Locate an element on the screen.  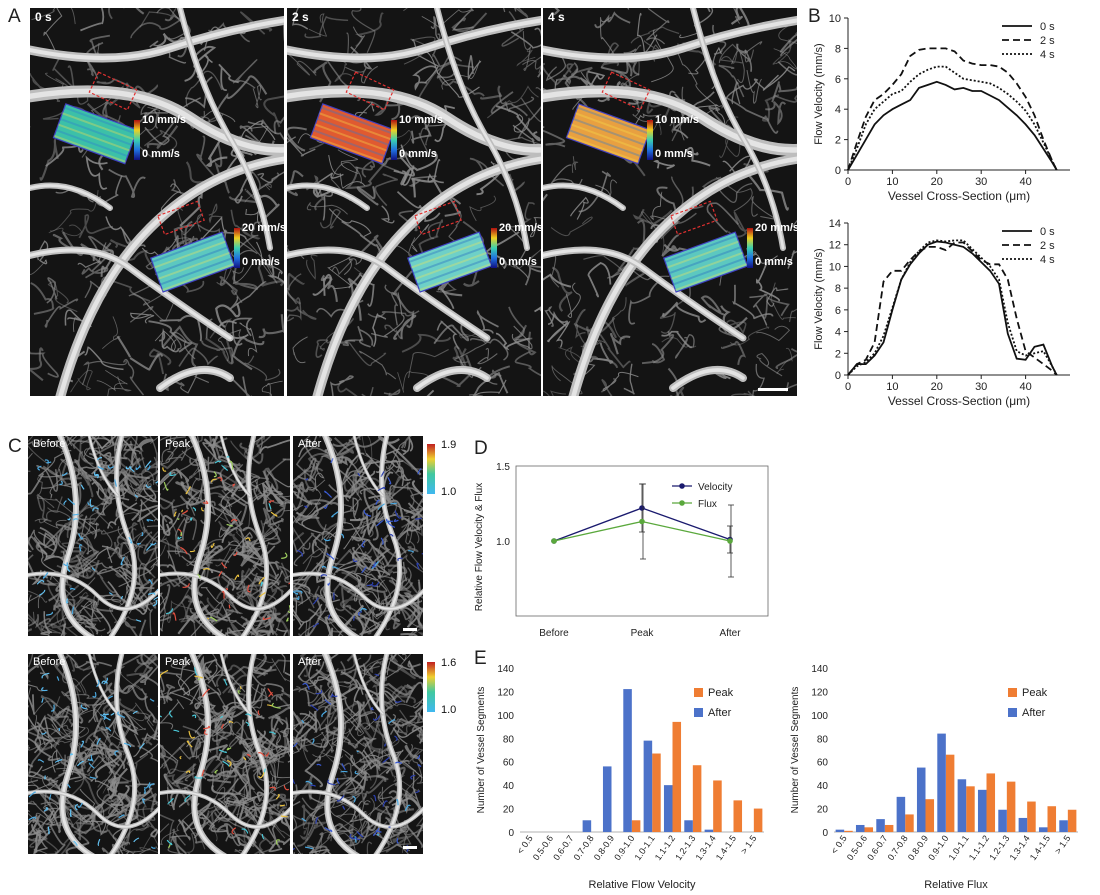
y-tick-label: 4 is located at coordinates (838, 333).